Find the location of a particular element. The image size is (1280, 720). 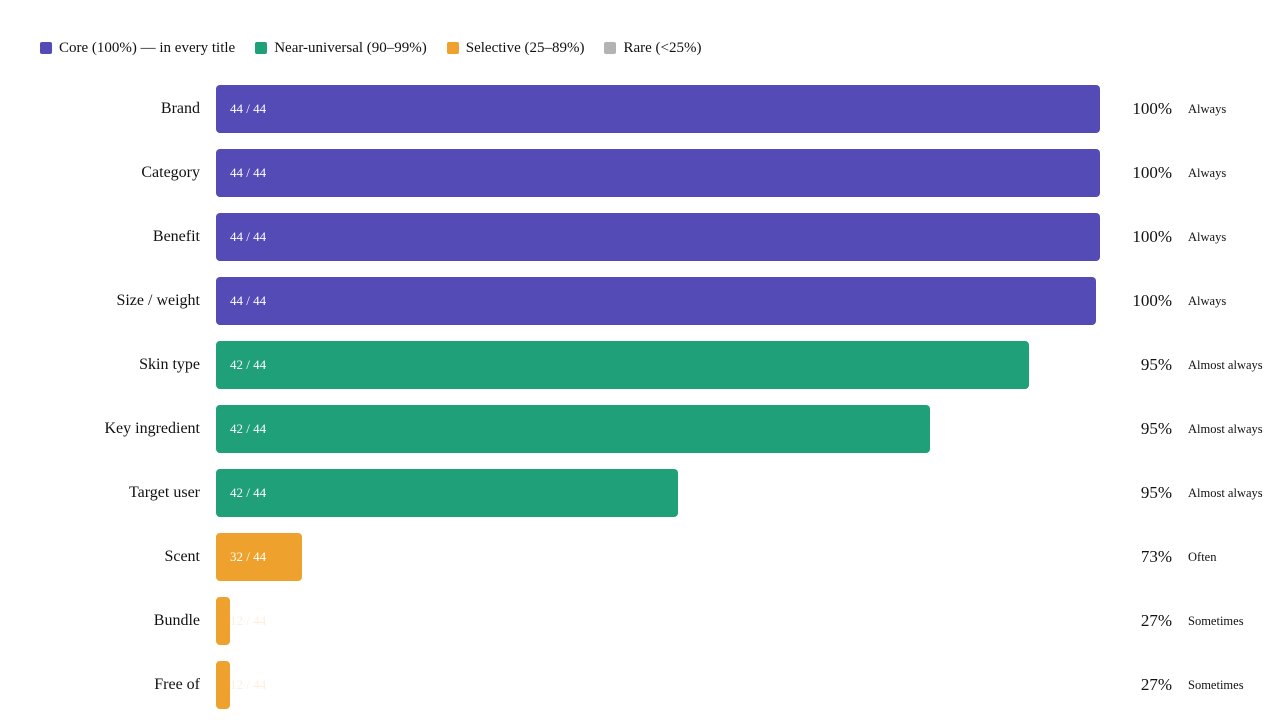

category-label: Free of is located at coordinates (177, 684).